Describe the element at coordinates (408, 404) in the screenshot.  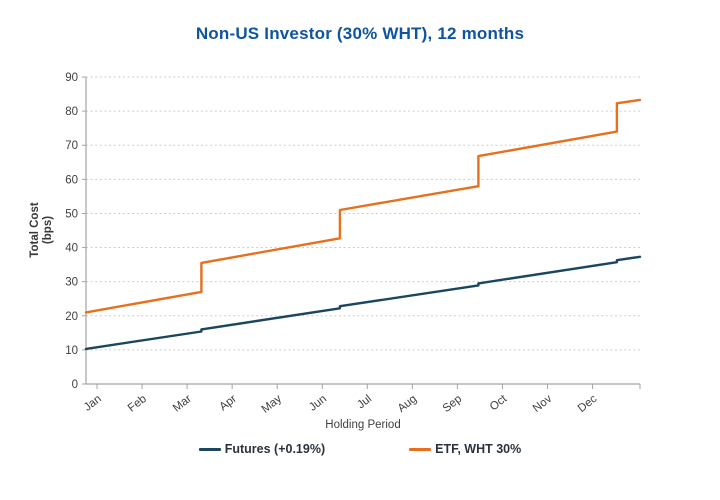
I see `x-axis-month-label: Aug` at that location.